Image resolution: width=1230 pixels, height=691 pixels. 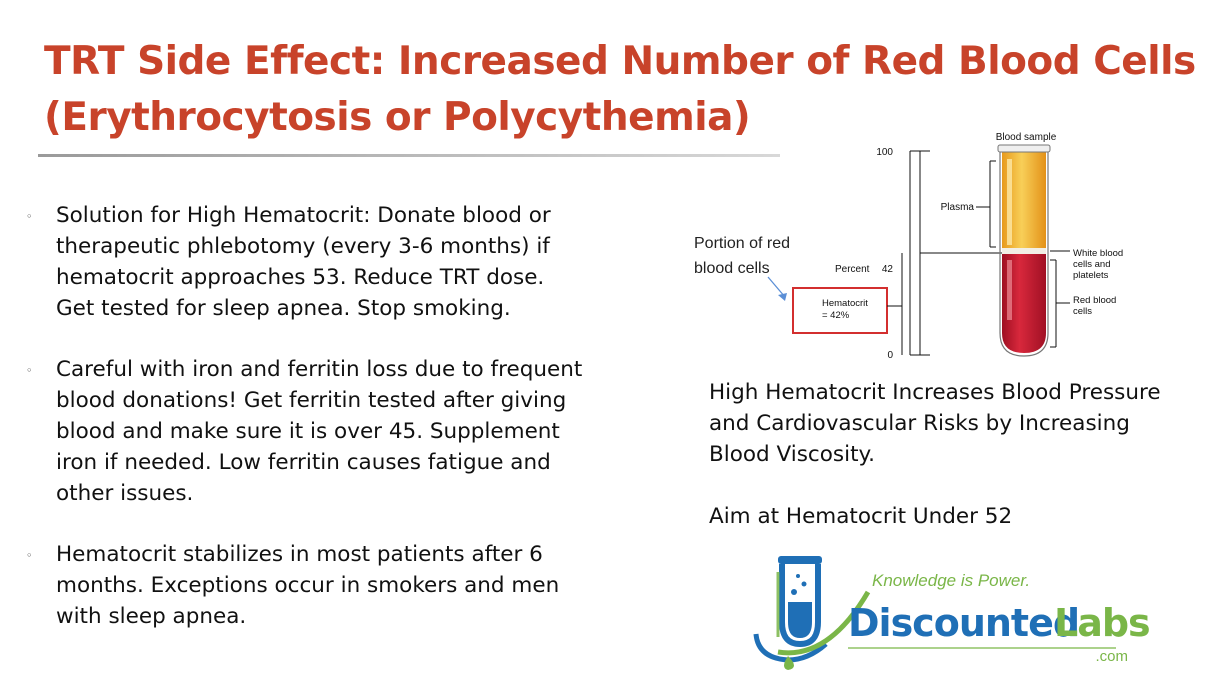 I want to click on bullet-line: with sleep apnea., so click(x=151, y=616).